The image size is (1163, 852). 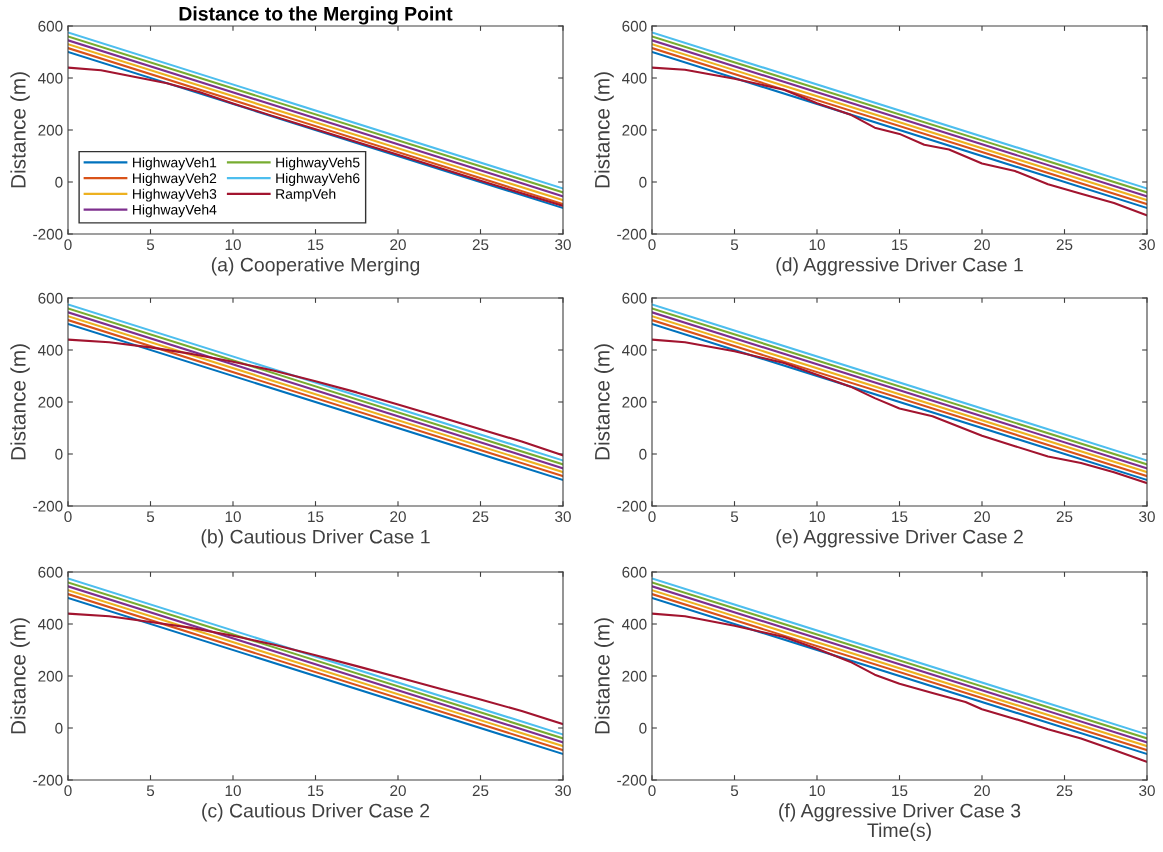 What do you see at coordinates (315, 266) in the screenshot?
I see `x-axis-title: (a) Cooperative Merging` at bounding box center [315, 266].